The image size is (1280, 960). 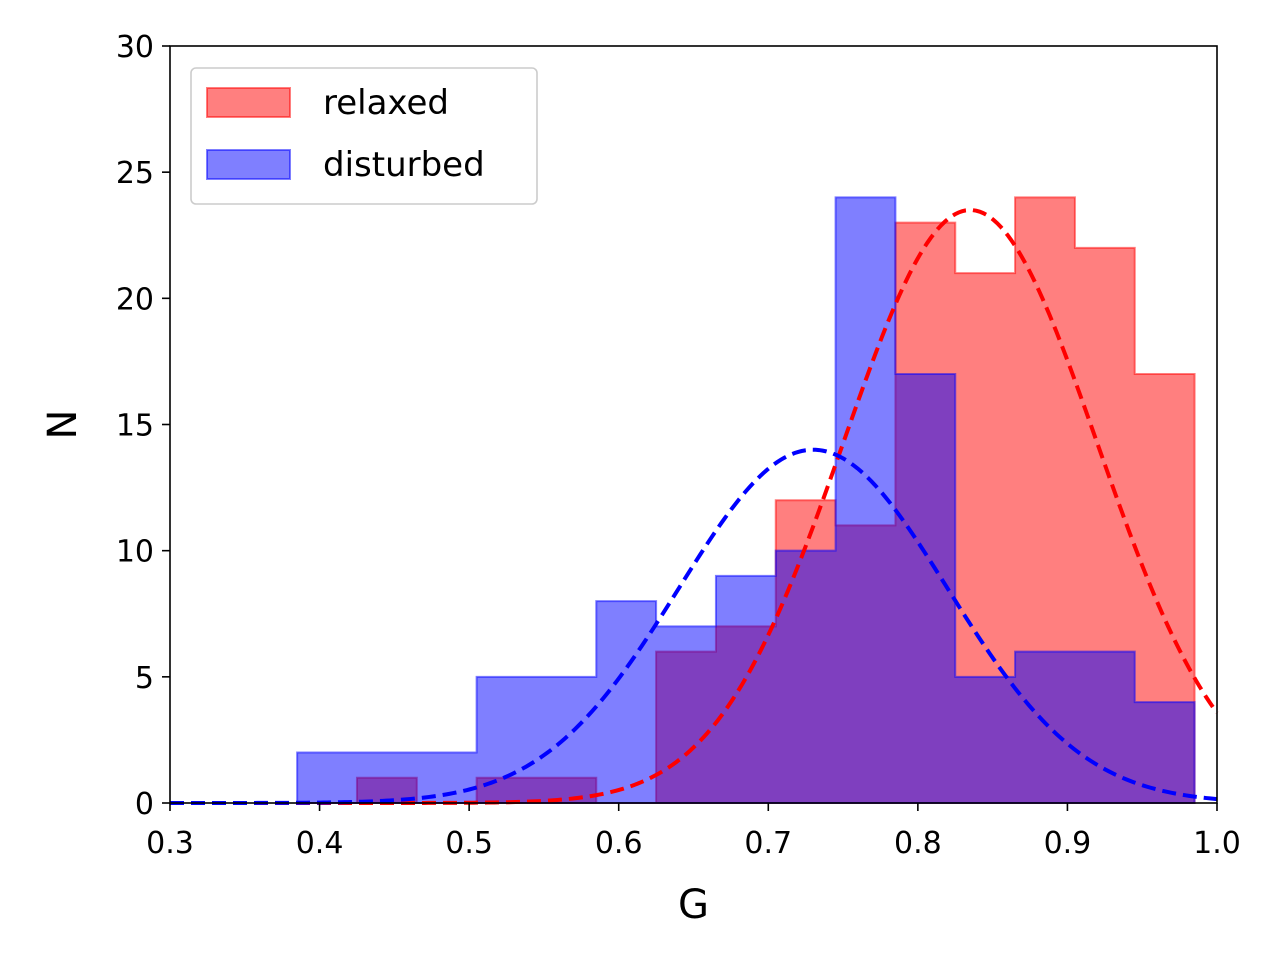 I want to click on x-axis-ticks: 0.3 0.4 0.5 0.6 0.7 0.8 0.9 1.0, so click(x=693, y=832).